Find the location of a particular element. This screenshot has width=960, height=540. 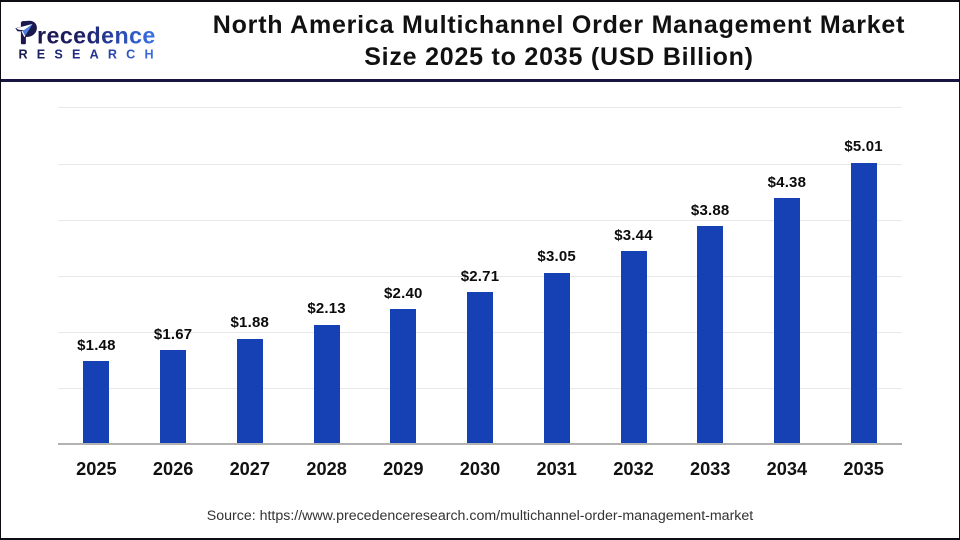

svg-text: recedence is located at coordinates (96, 35).